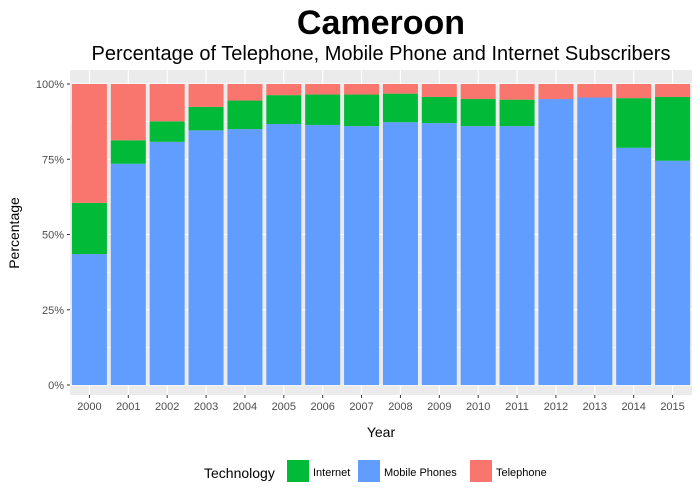 The height and width of the screenshot is (500, 700). I want to click on bar-mobile-phones-2005, so click(284, 255).